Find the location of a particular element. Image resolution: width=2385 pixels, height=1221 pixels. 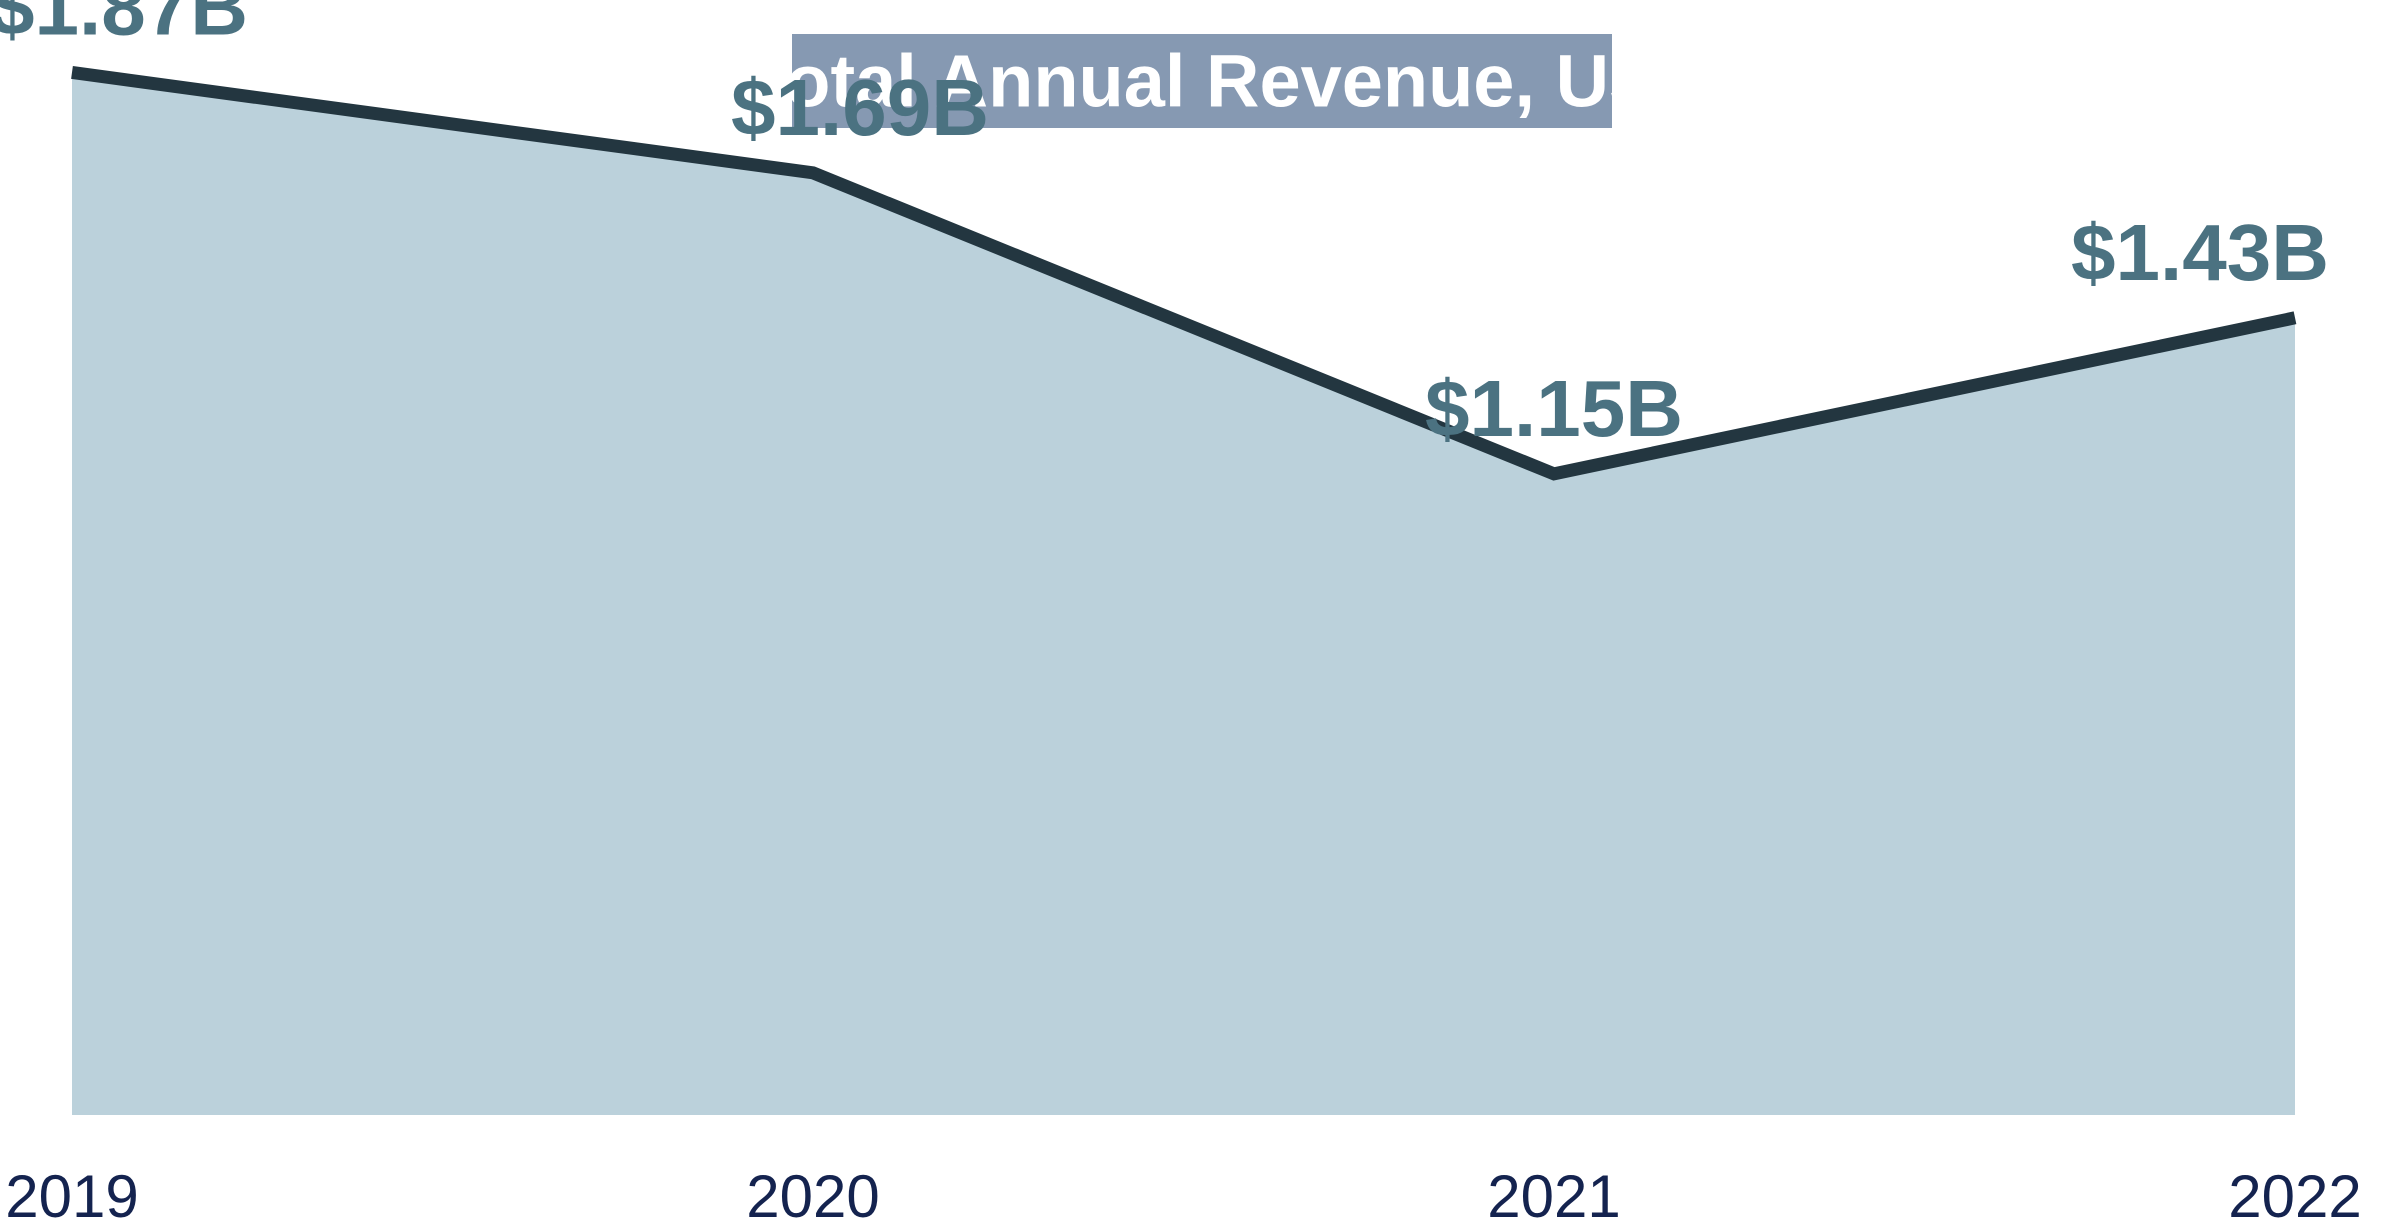

data-label-2019: $1.87B is located at coordinates (124, 25).